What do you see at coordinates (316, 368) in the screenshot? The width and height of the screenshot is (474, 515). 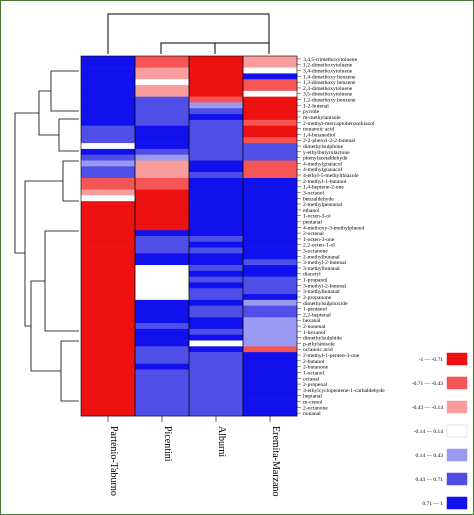 I see `row-label: 2-butanone` at bounding box center [316, 368].